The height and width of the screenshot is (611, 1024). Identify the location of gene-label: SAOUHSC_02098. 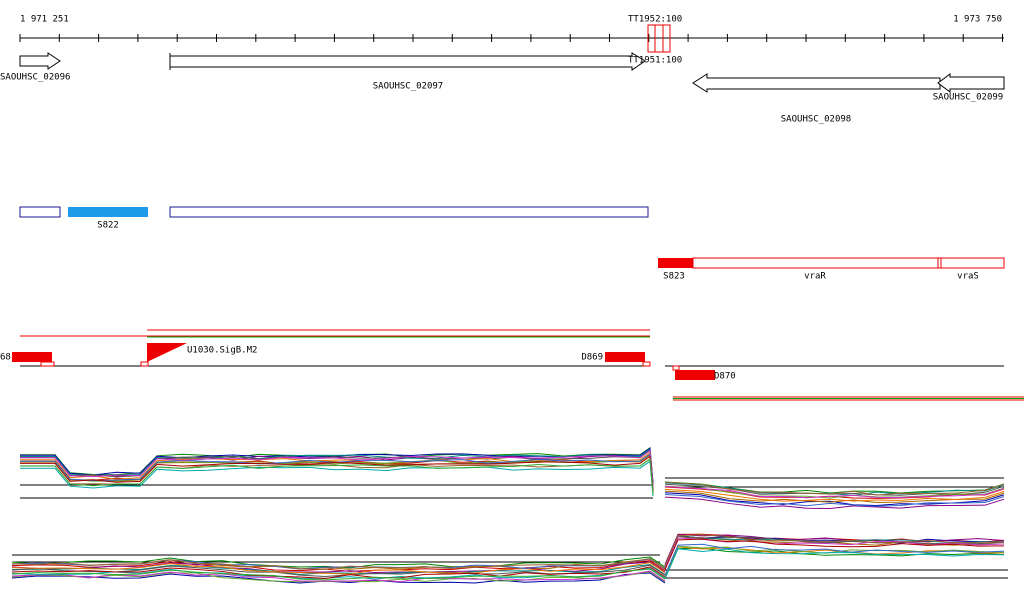
(816, 120).